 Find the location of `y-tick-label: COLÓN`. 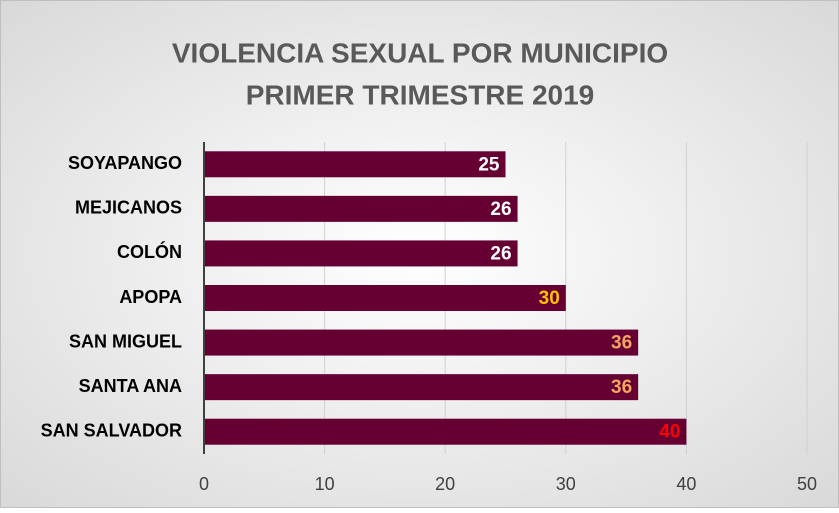

y-tick-label: COLÓN is located at coordinates (149, 251).